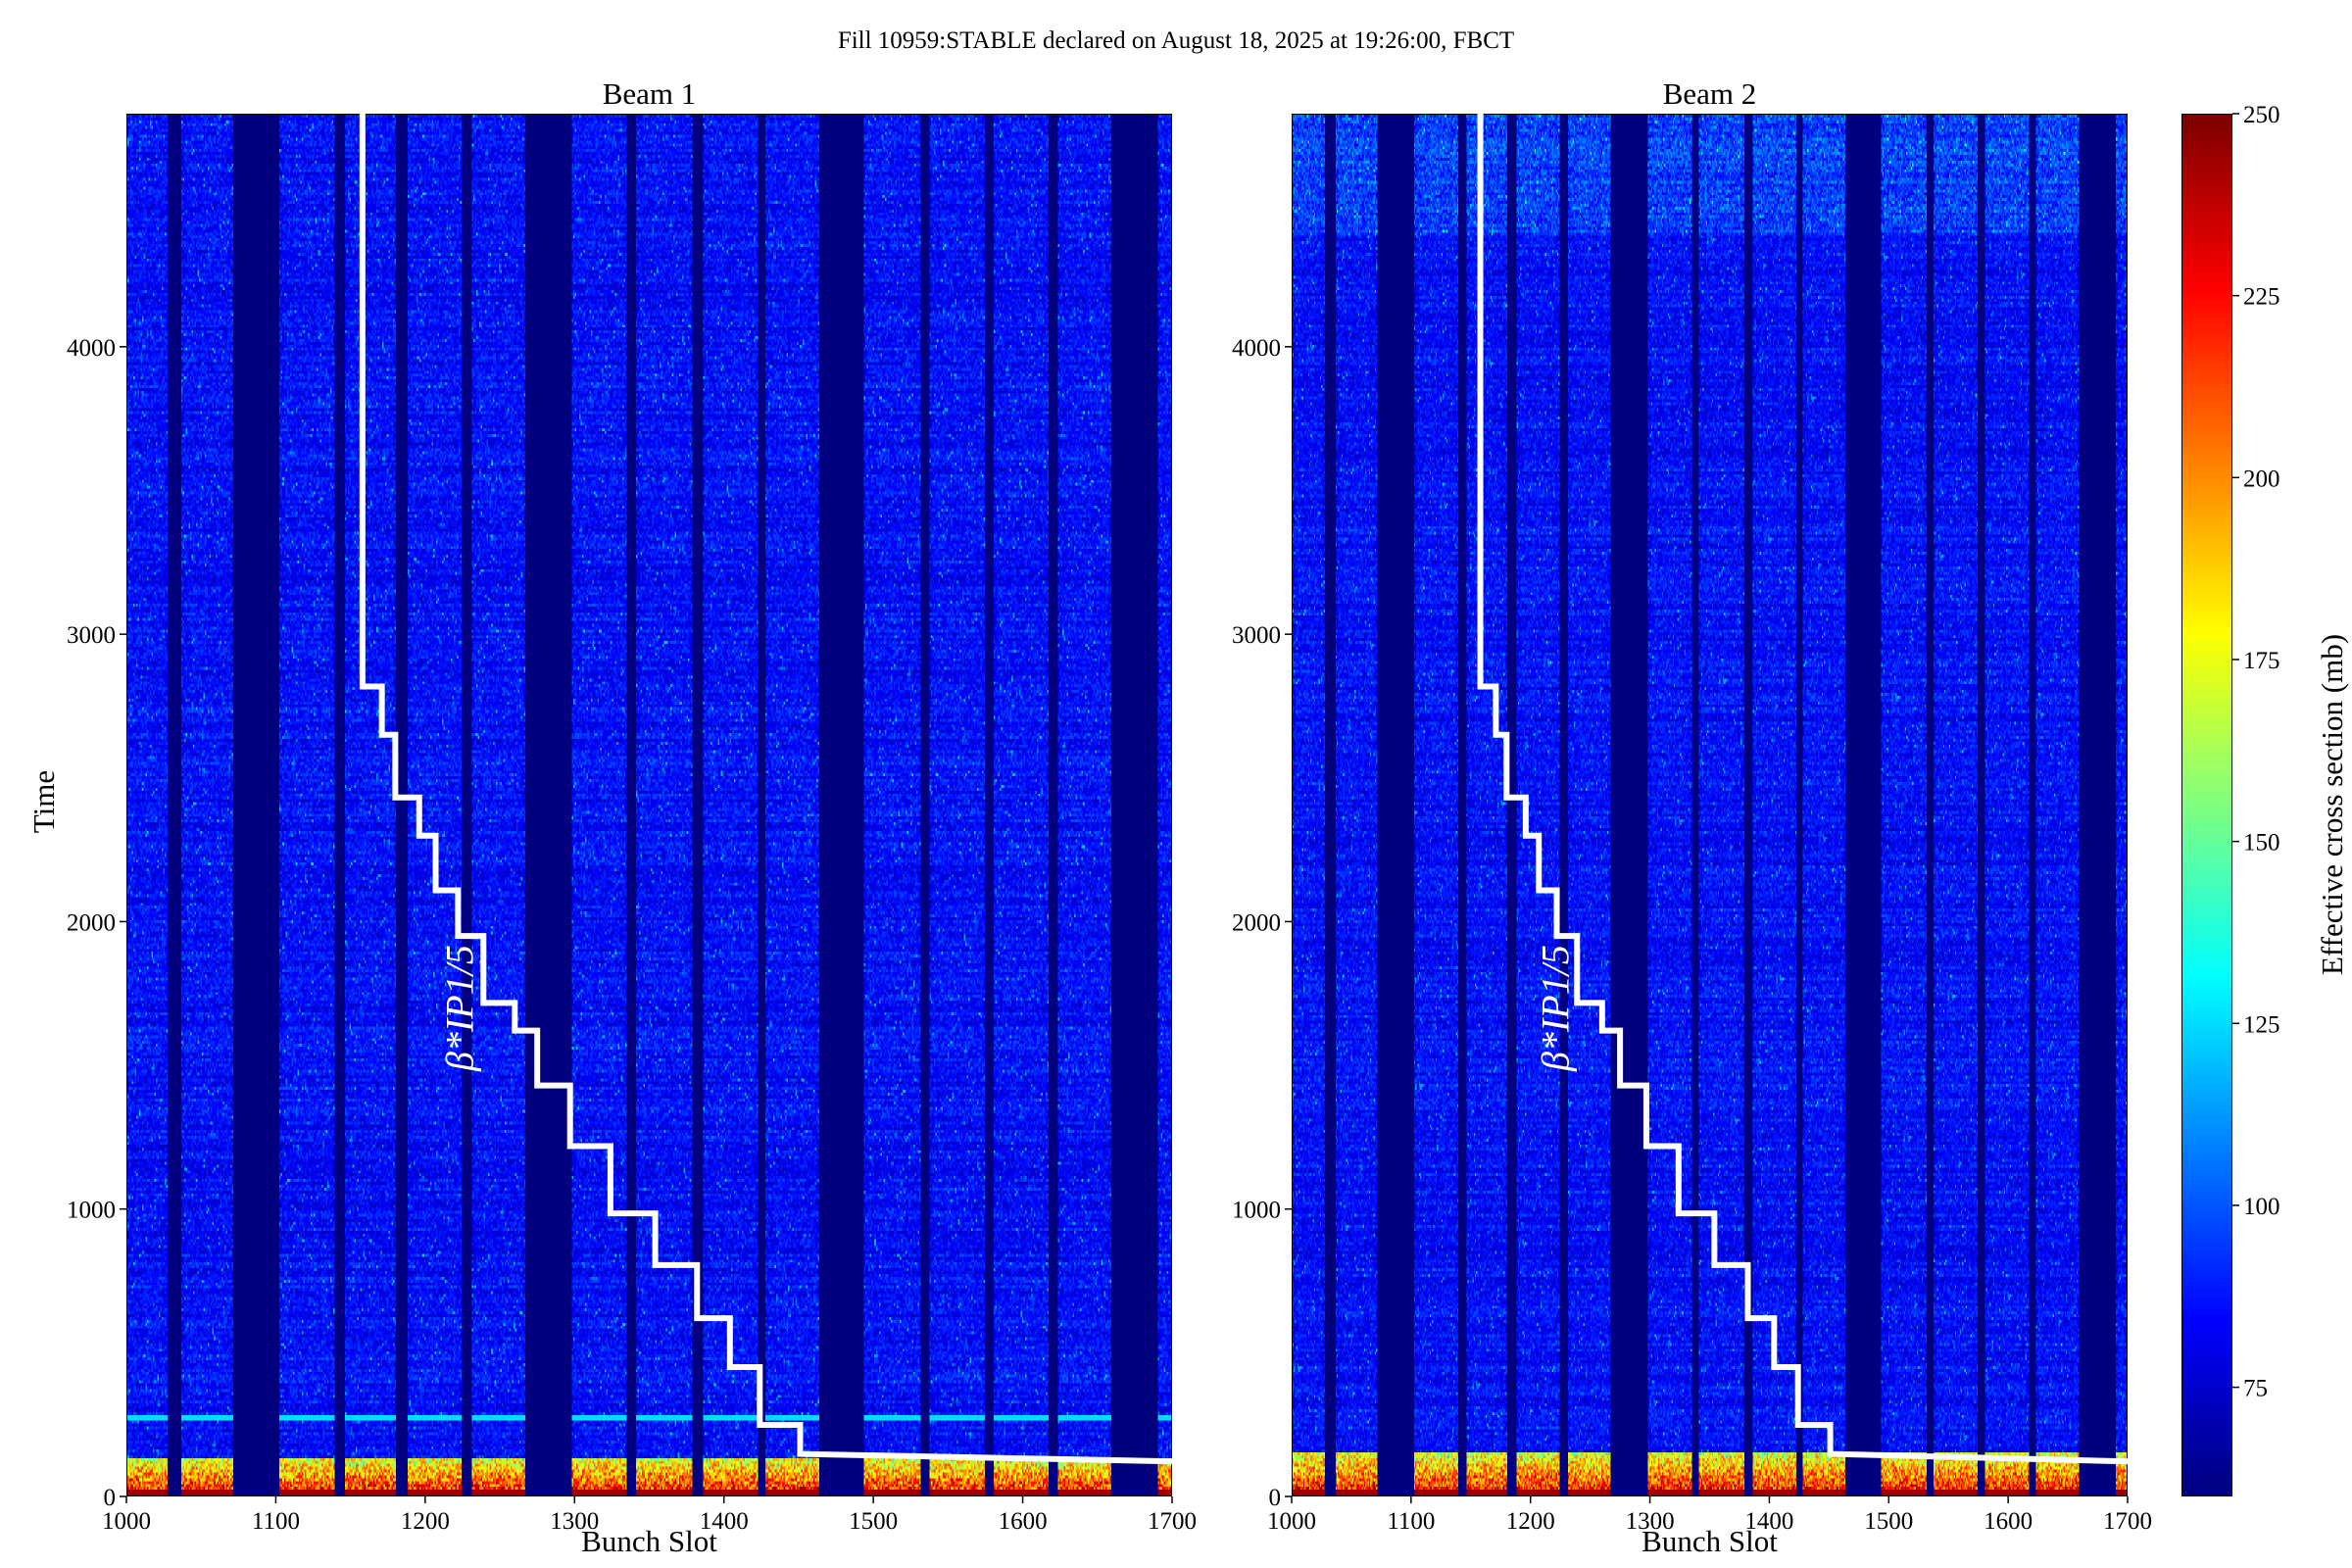 This screenshot has width=2352, height=1568. What do you see at coordinates (2261, 843) in the screenshot?
I see `colorbar-tick-label: 150` at bounding box center [2261, 843].